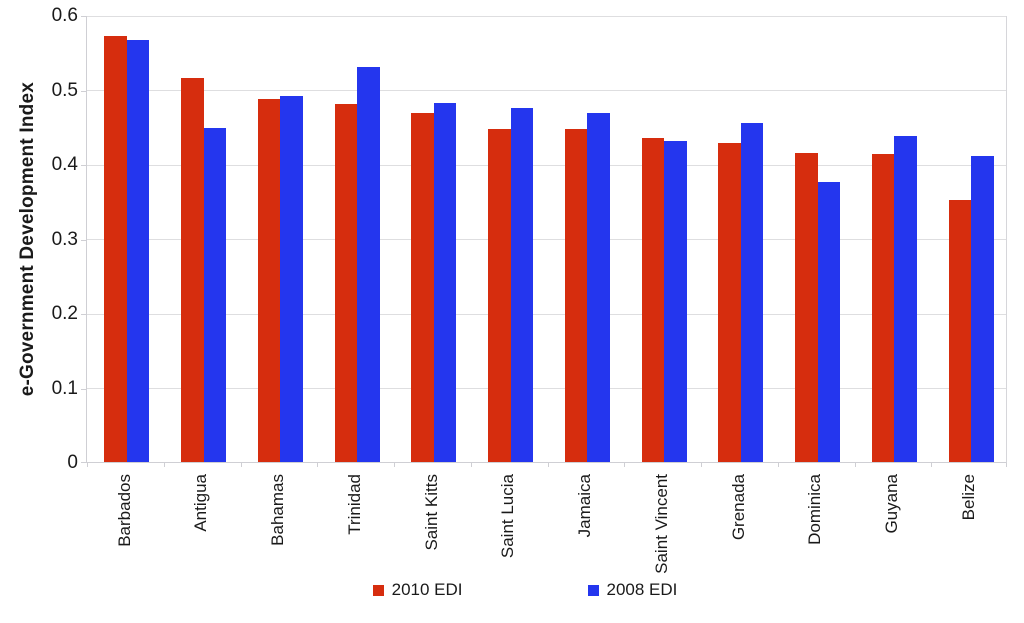 The width and height of the screenshot is (1024, 623). What do you see at coordinates (115, 249) in the screenshot?
I see `bar-2010-edi-barbados` at bounding box center [115, 249].